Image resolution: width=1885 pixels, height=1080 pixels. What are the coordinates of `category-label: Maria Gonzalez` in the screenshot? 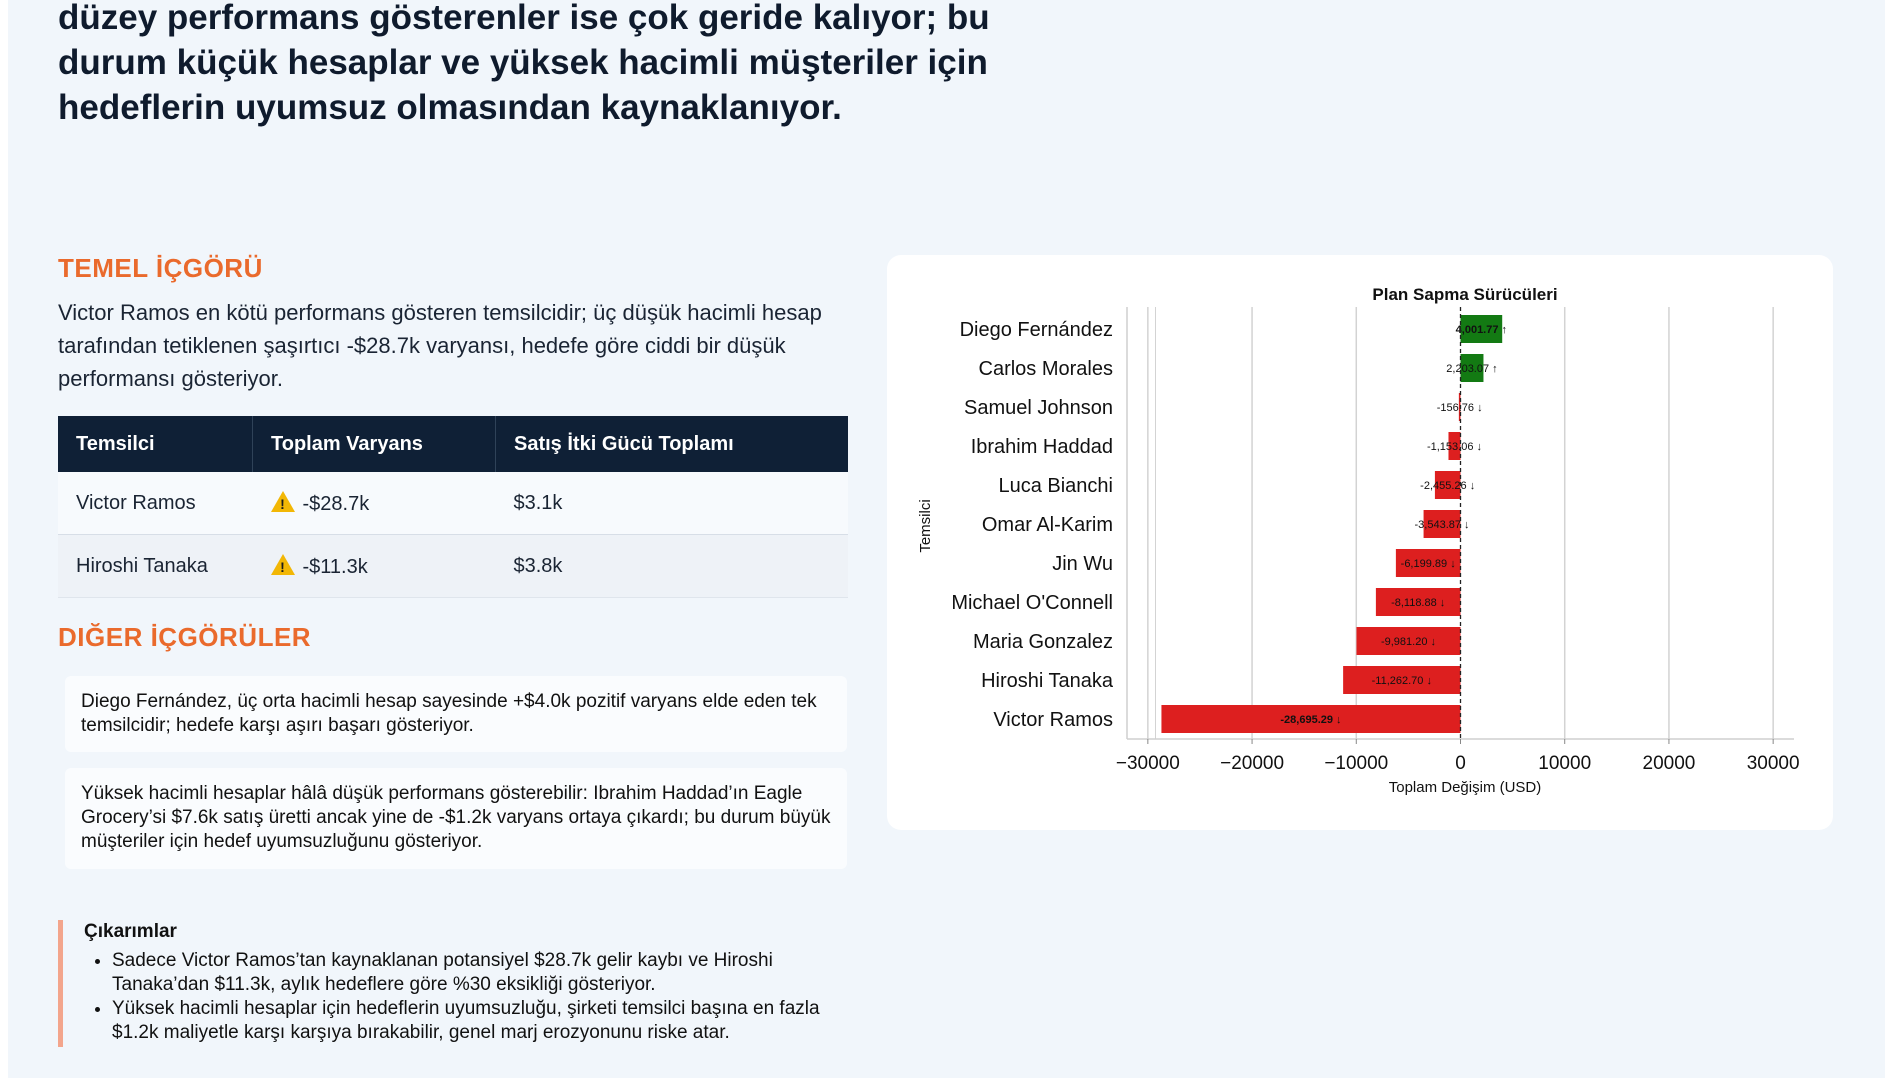 It's located at (1043, 642).